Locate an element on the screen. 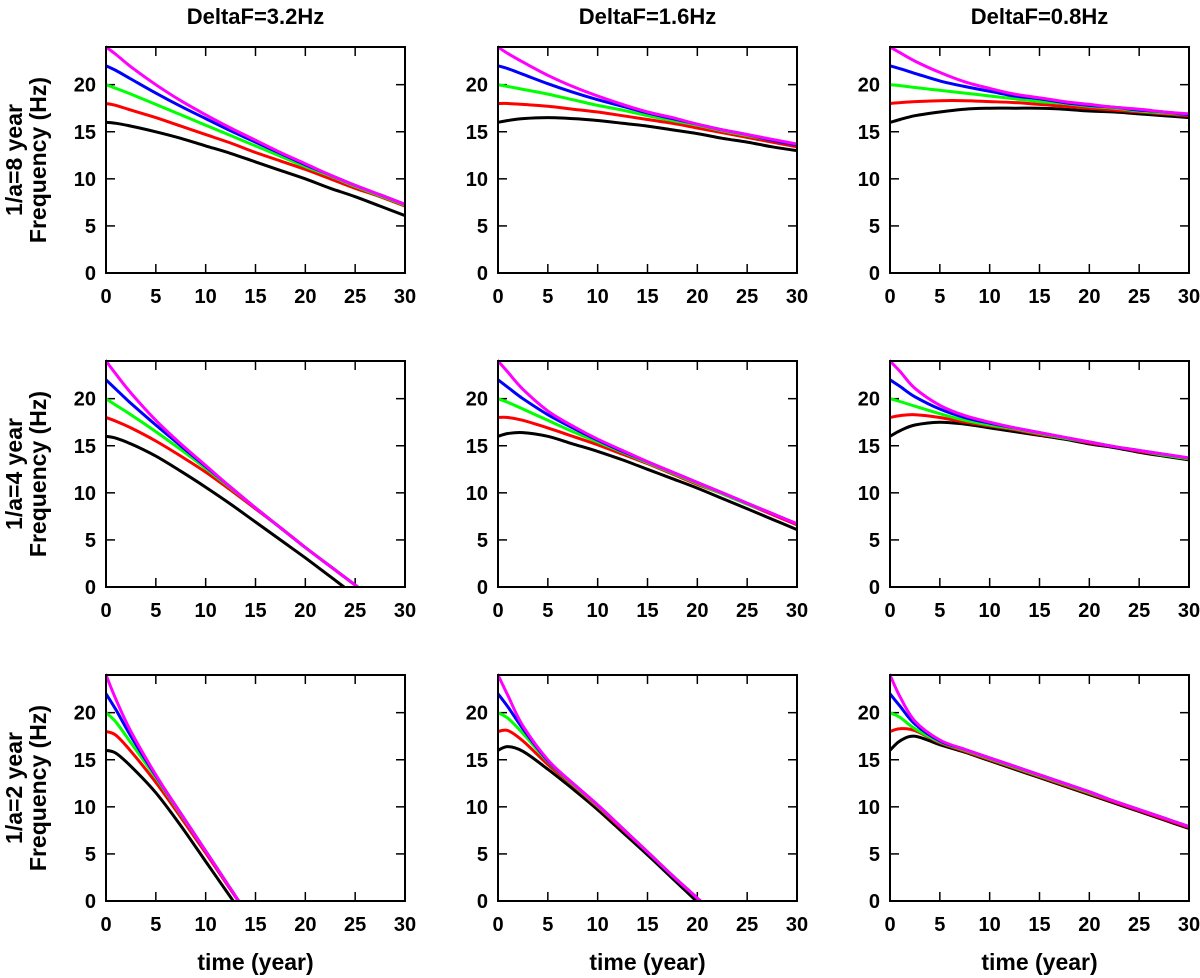 The image size is (1200, 978). row-label: 1/a=4 year is located at coordinates (14, 474).